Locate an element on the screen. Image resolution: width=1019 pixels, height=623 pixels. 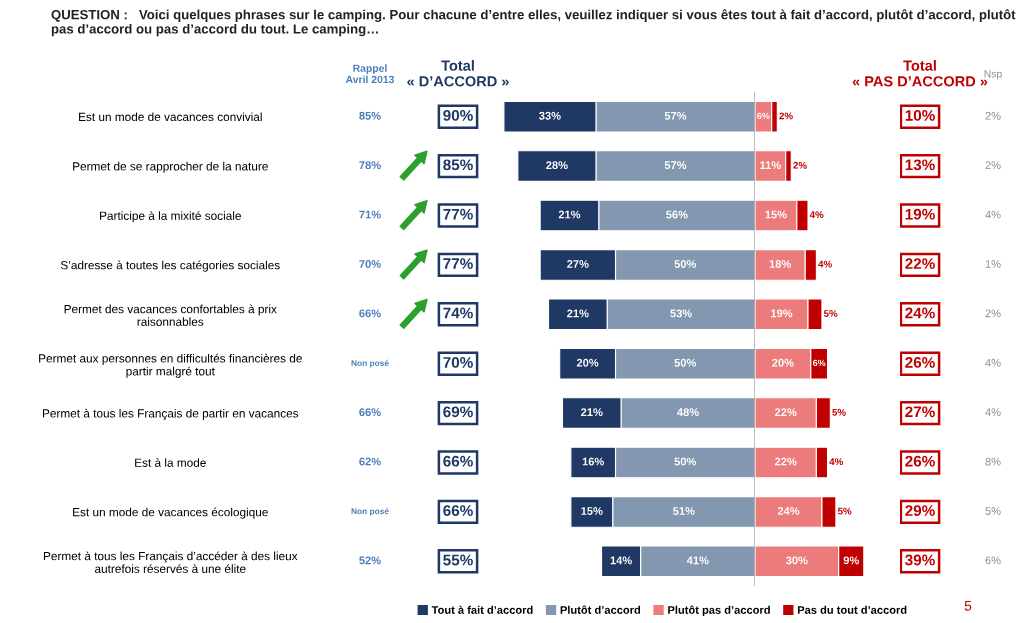
y-tick-label: Permet de se rapprocher de la nature is located at coordinates (170, 167).